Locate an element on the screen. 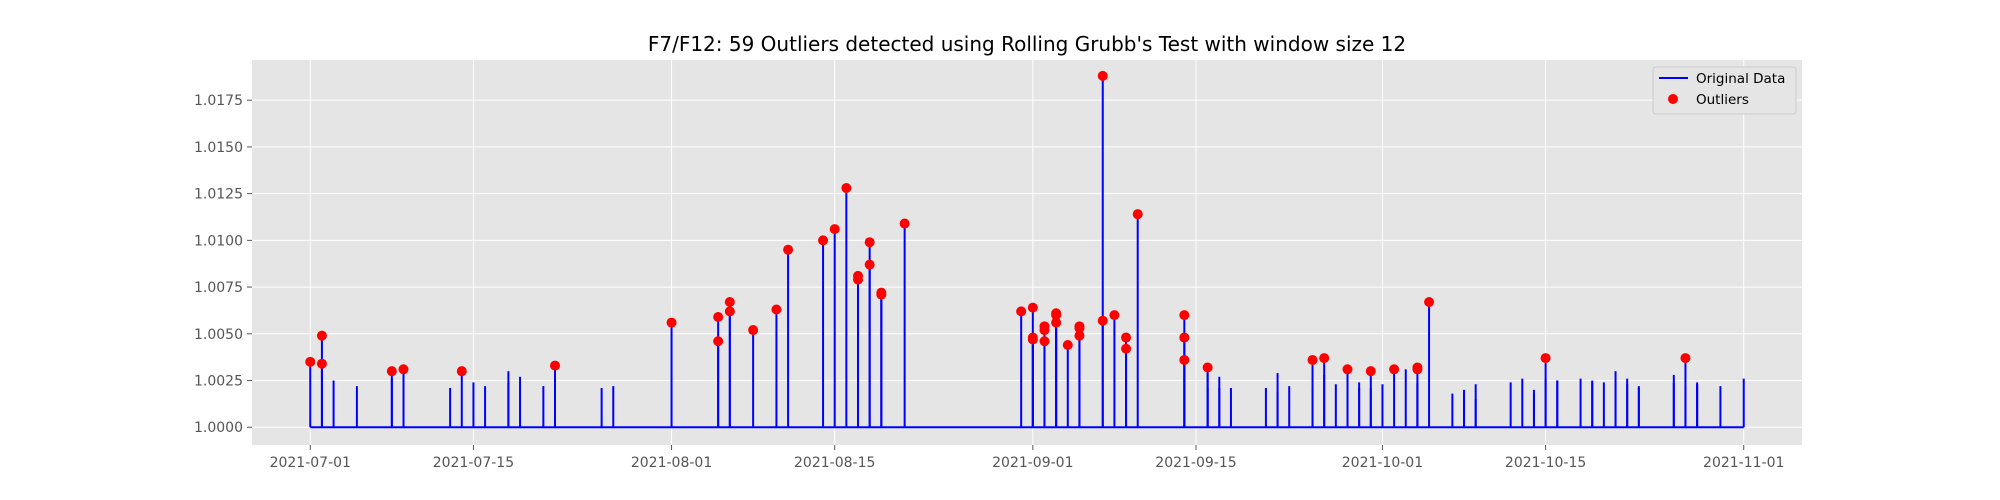 Image resolution: width=2000 pixels, height=500 pixels. legend-box is located at coordinates (1724, 90).